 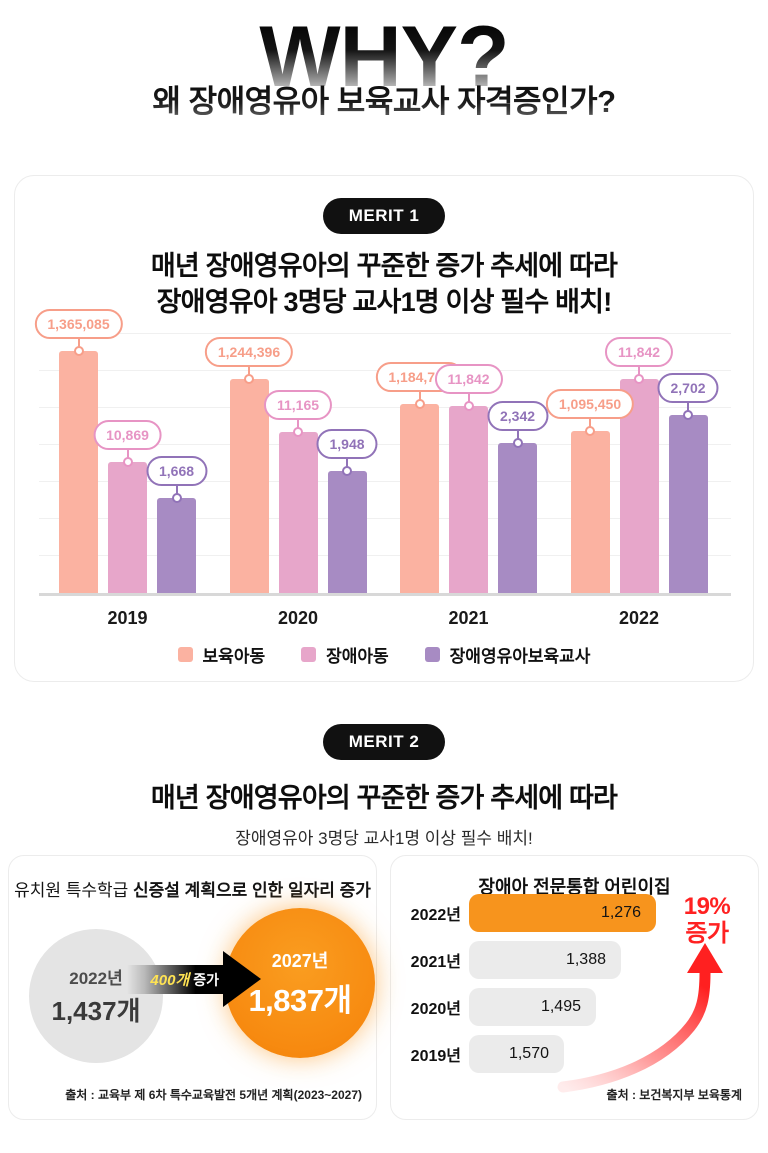 I want to click on daycare-row-2021년: 2021년 1,388, so click(x=530, y=960).